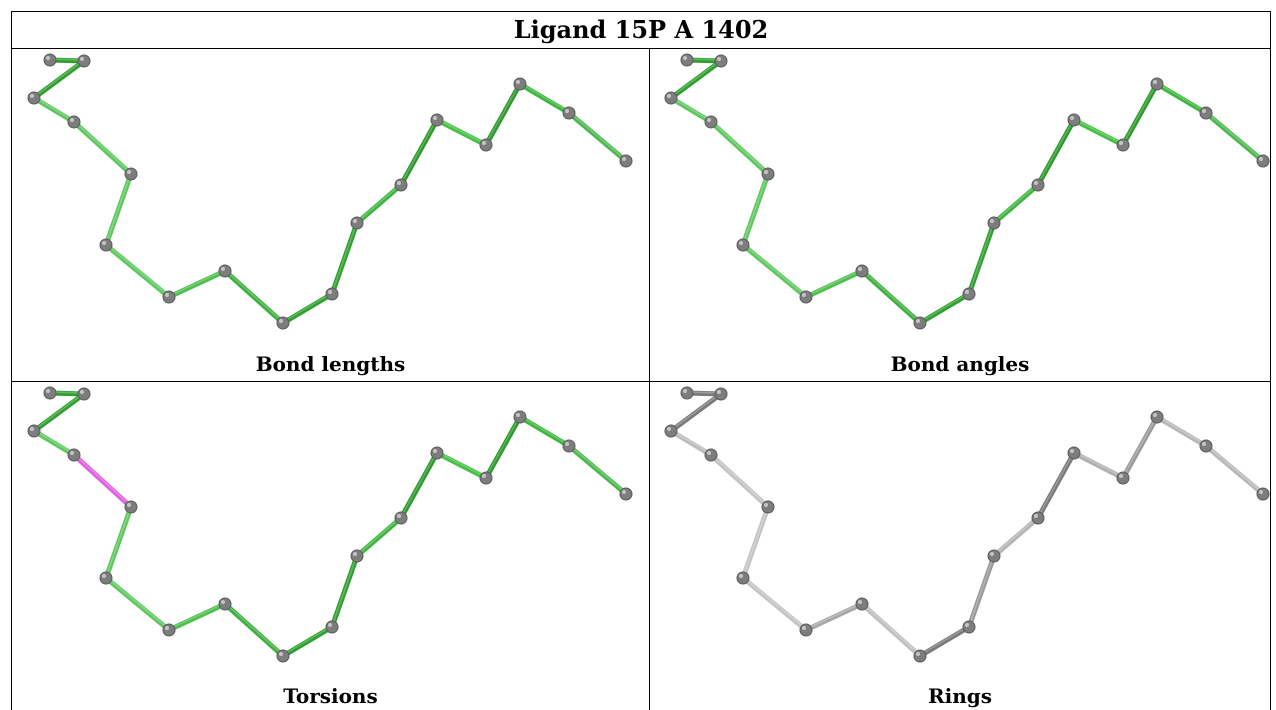  What do you see at coordinates (960, 364) in the screenshot?
I see `caption-bond-angles: Bond angles` at bounding box center [960, 364].